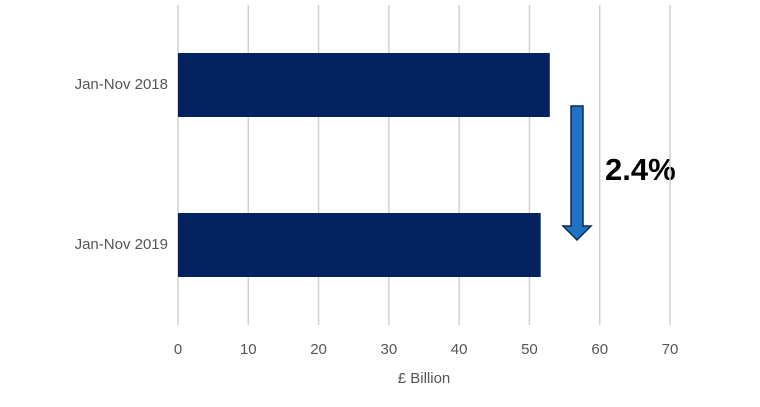 The height and width of the screenshot is (407, 760). What do you see at coordinates (529, 349) in the screenshot?
I see `x-tick-label: 50` at bounding box center [529, 349].